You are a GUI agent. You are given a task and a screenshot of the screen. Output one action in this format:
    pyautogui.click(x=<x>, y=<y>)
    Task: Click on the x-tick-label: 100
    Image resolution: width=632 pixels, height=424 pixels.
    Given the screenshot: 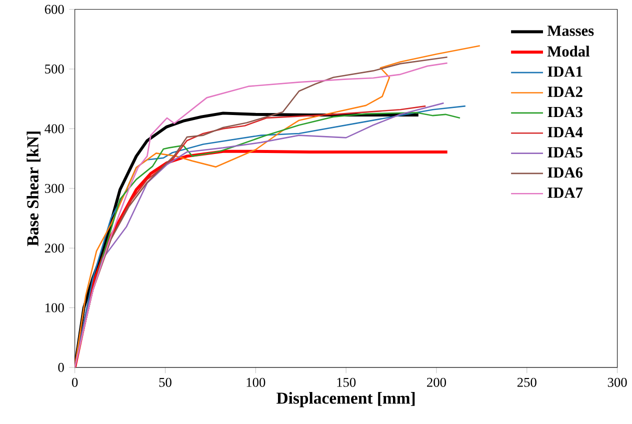 What is the action you would take?
    pyautogui.click(x=256, y=383)
    